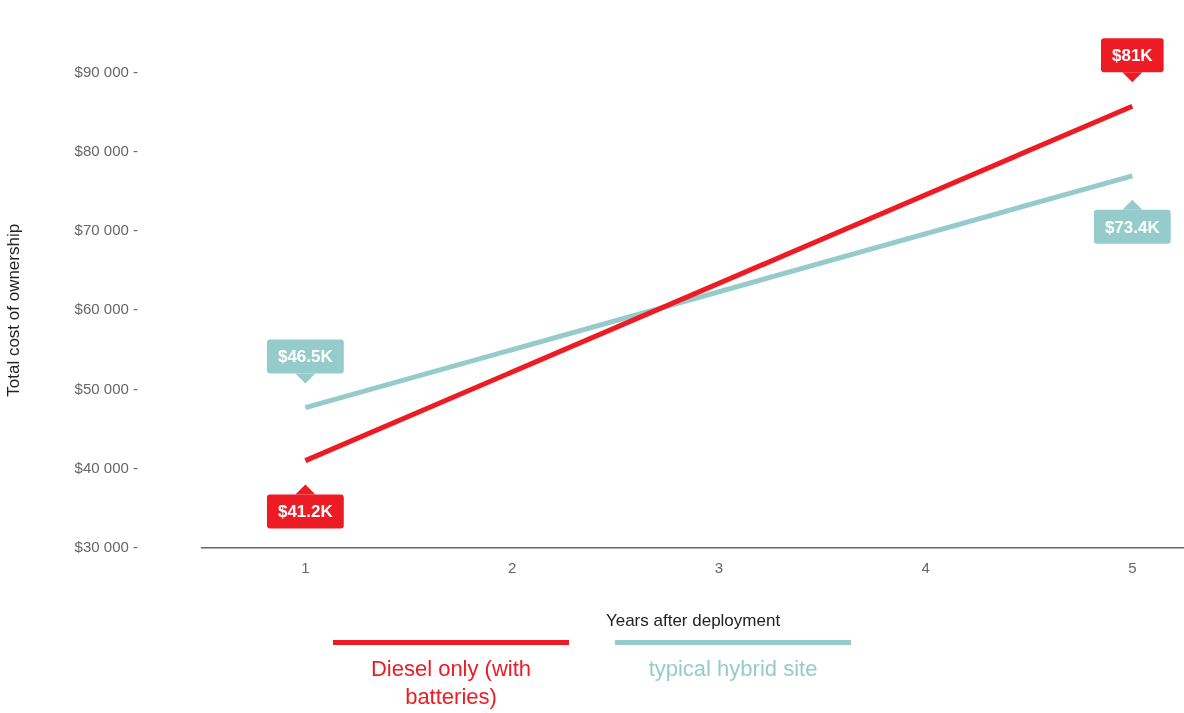 The height and width of the screenshot is (713, 1184). I want to click on y-tick-label: $90 000 -, so click(106, 72).